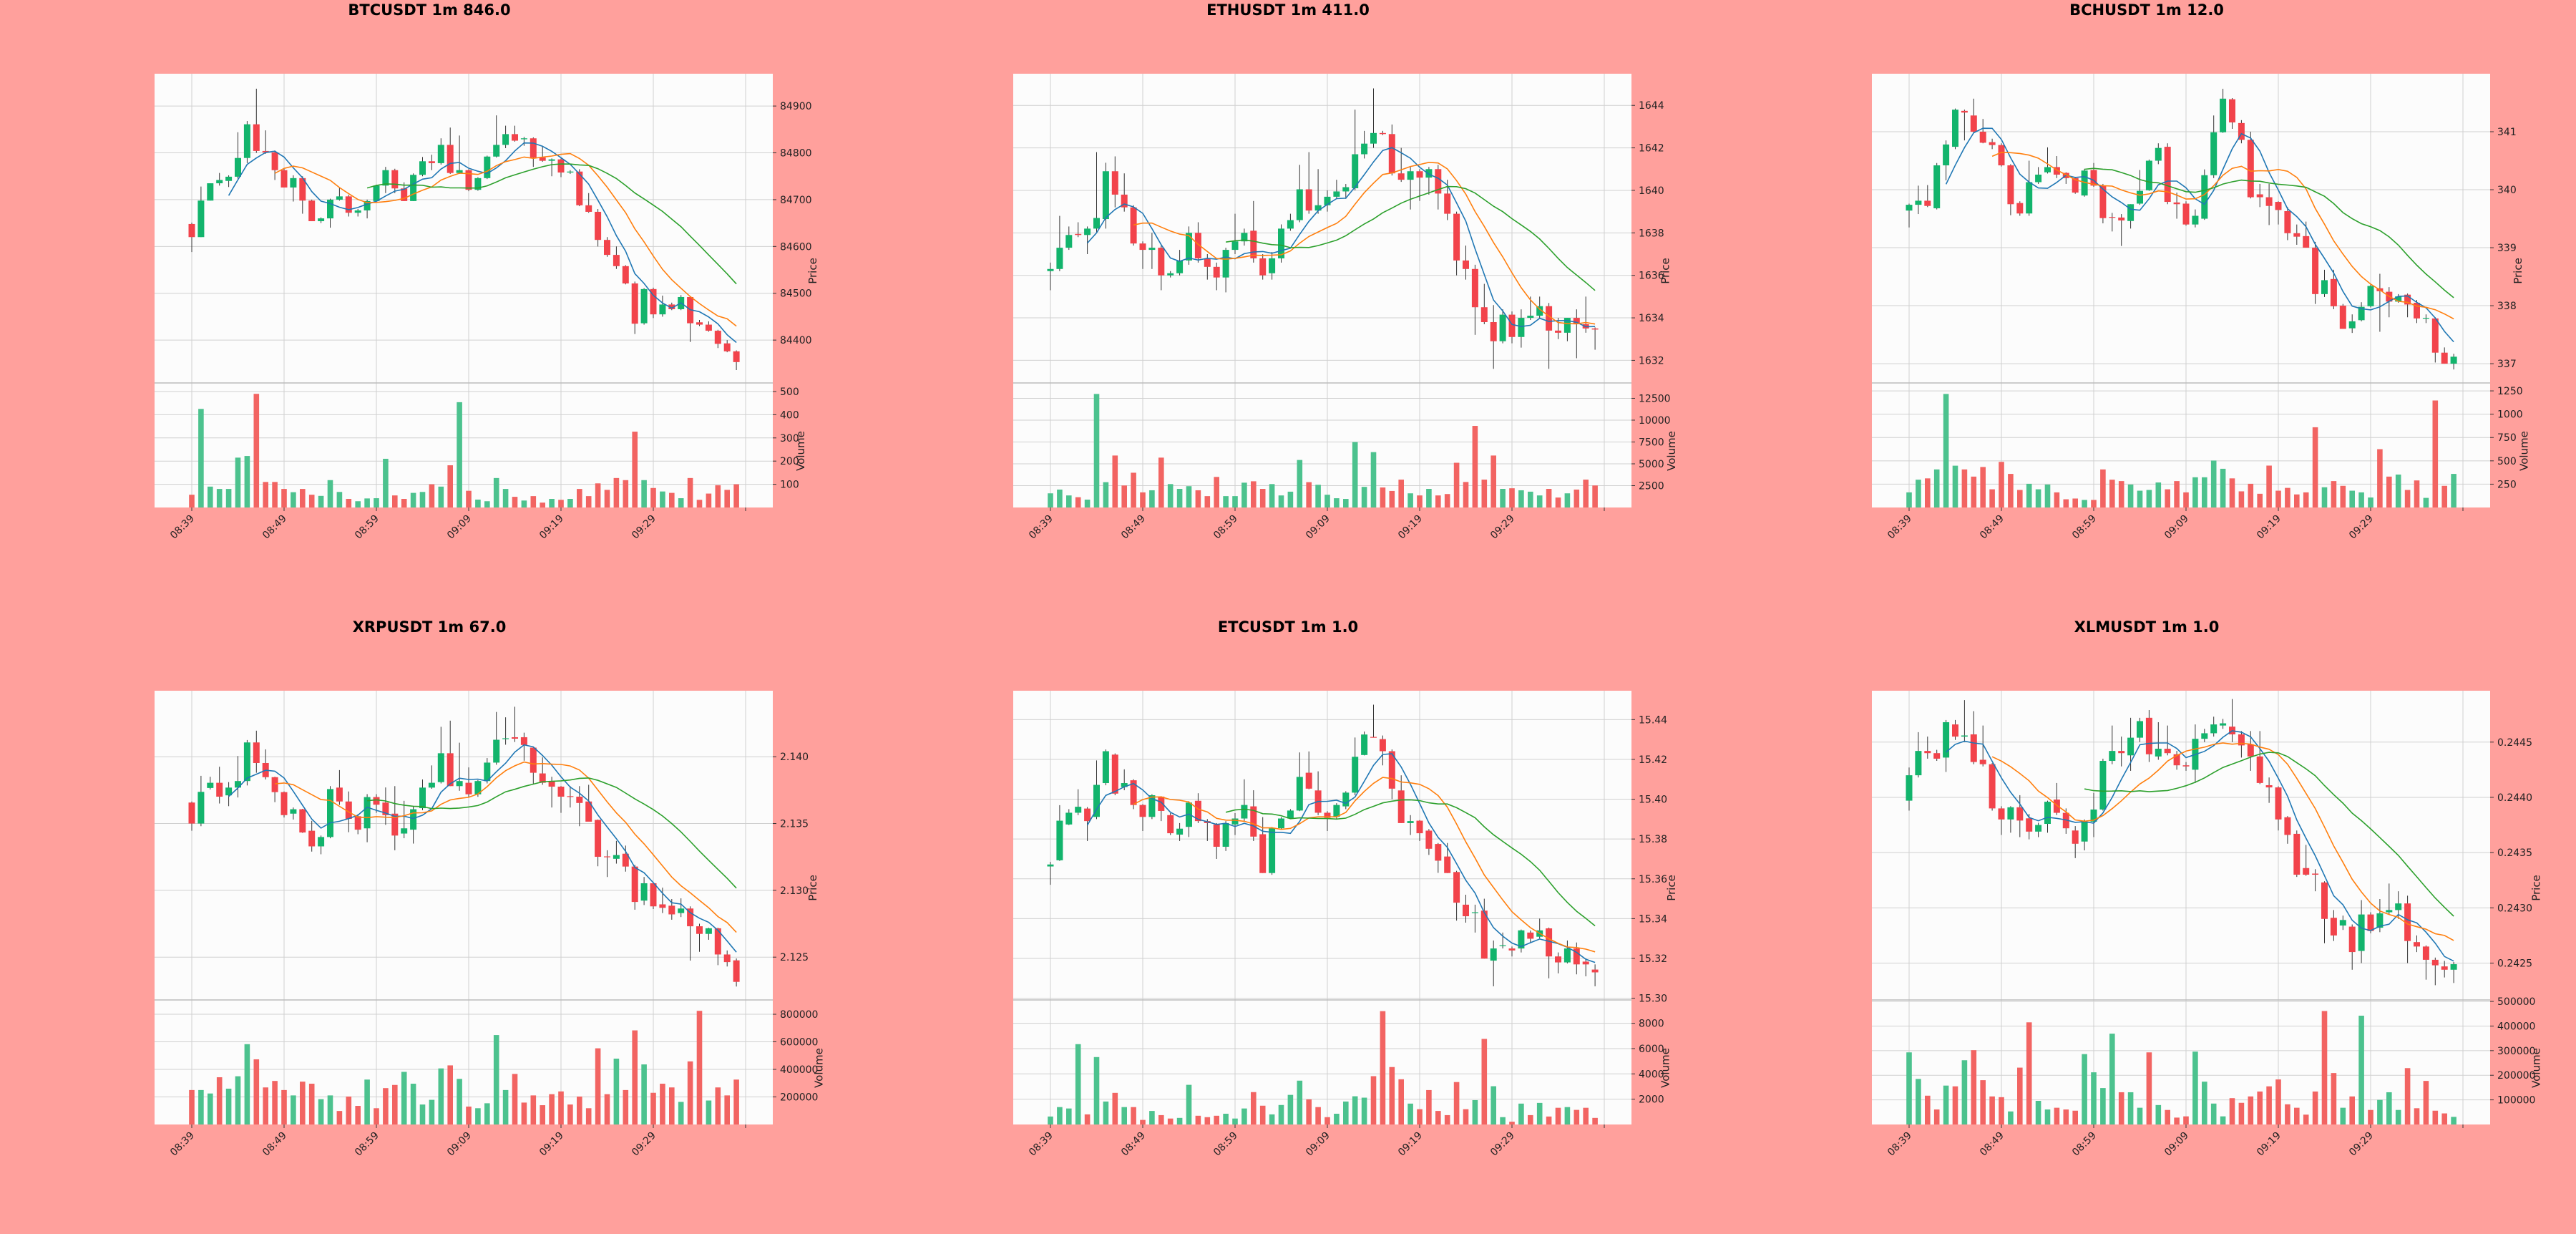 The image size is (2576, 1234). I want to click on chart-title: BTCUSDT 1m 846.0, so click(429, 10).